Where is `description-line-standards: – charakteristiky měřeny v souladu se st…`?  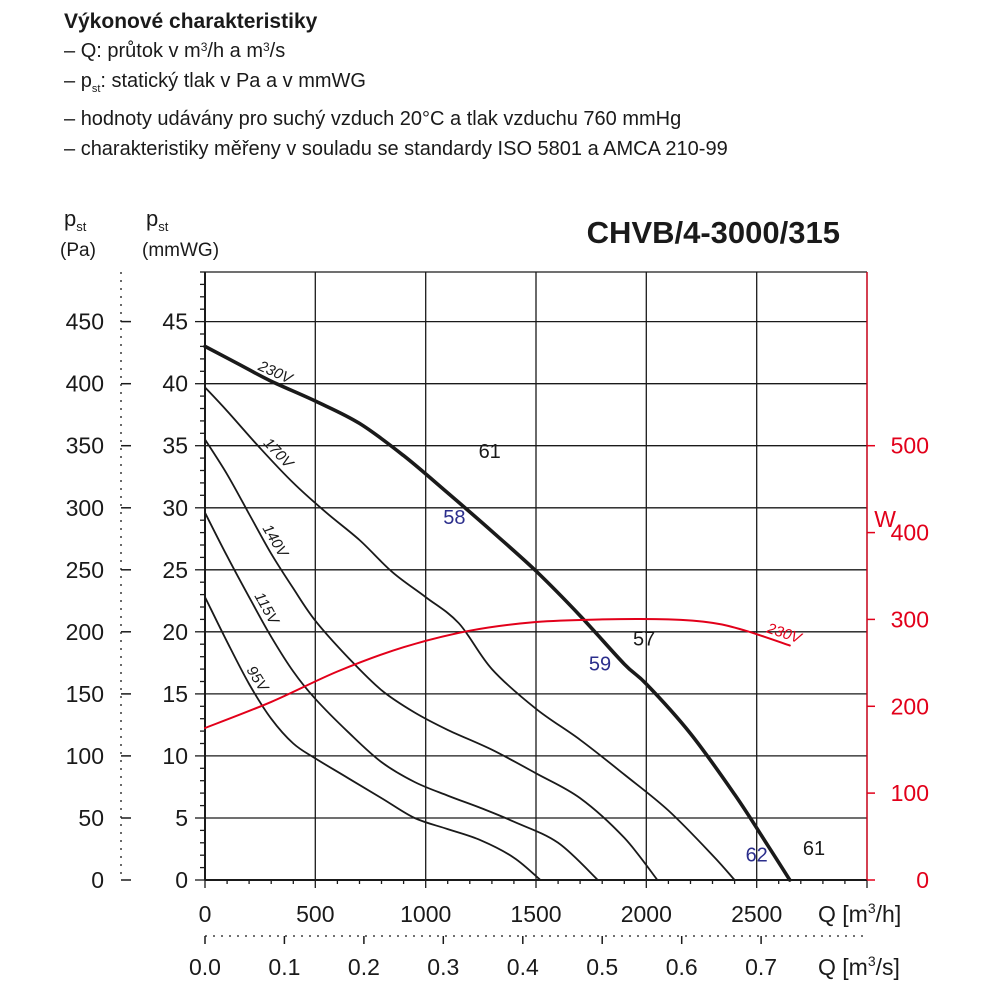
description-line-standards: – charakteristiky měřeny v souladu se st… is located at coordinates (396, 149).